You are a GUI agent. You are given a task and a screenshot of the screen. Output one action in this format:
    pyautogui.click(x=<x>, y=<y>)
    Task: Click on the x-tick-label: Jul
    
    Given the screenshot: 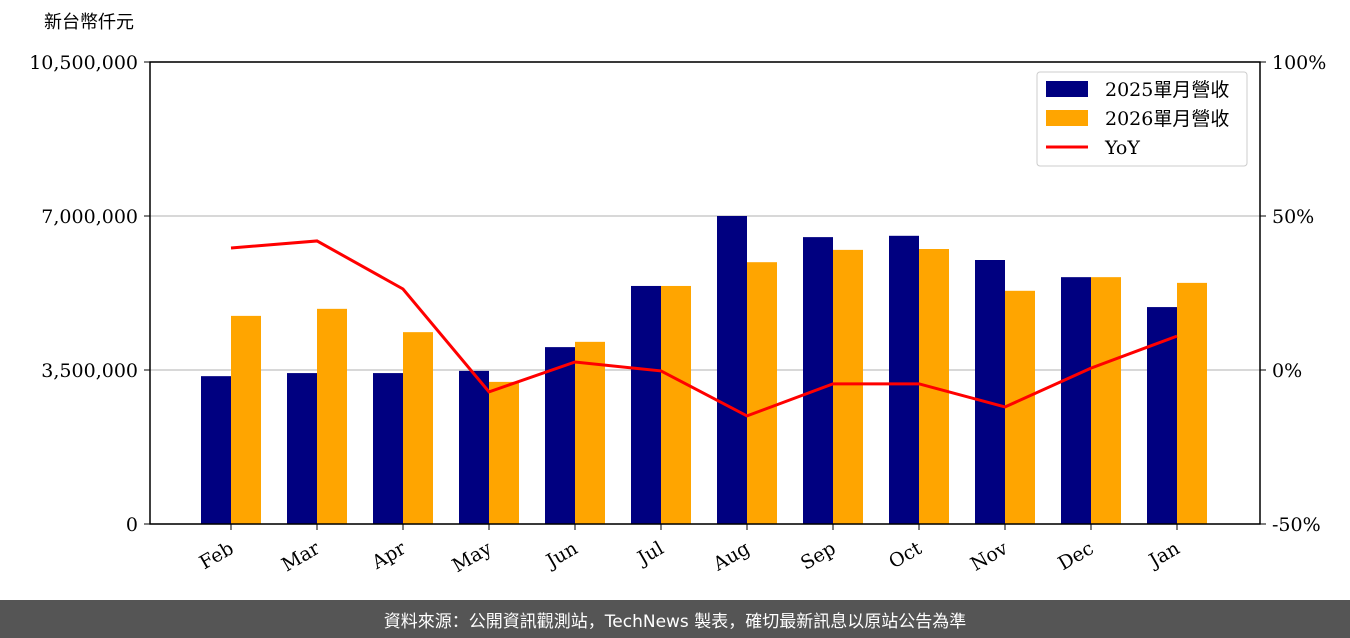 What is the action you would take?
    pyautogui.click(x=649, y=553)
    